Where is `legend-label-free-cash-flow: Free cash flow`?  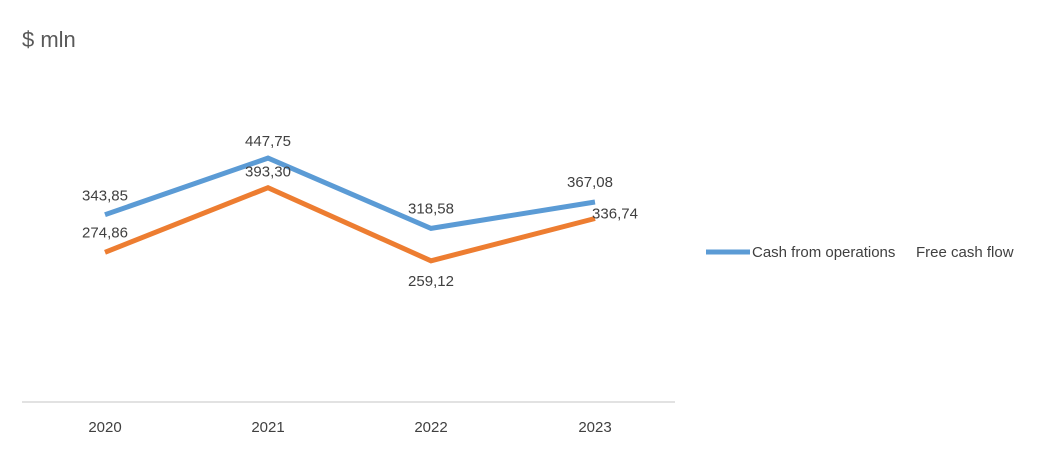
legend-label-free-cash-flow: Free cash flow is located at coordinates (965, 252).